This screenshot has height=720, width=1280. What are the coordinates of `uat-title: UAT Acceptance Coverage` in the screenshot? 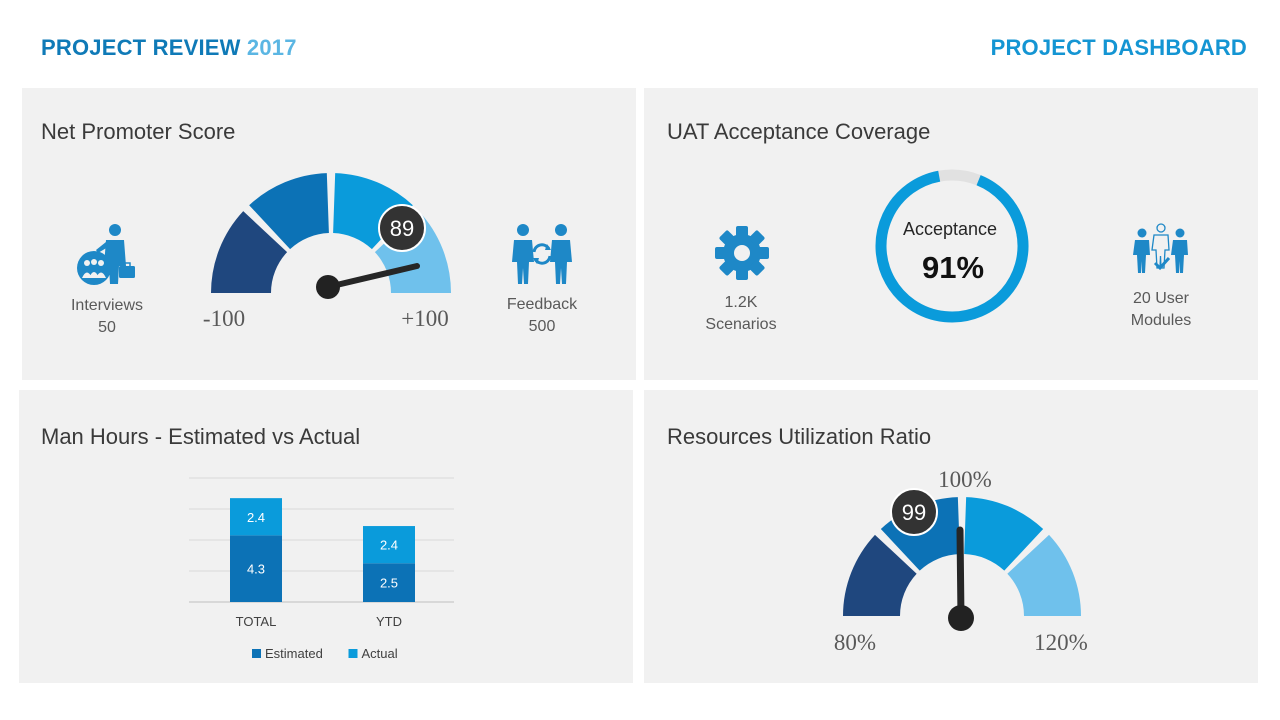 It's located at (799, 131).